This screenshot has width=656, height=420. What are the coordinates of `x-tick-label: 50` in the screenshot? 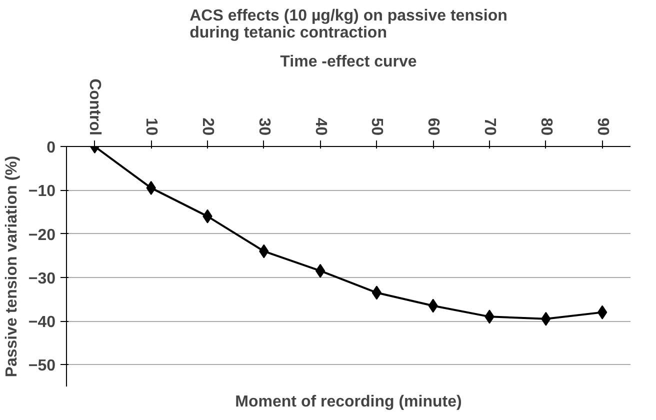 It's located at (377, 127).